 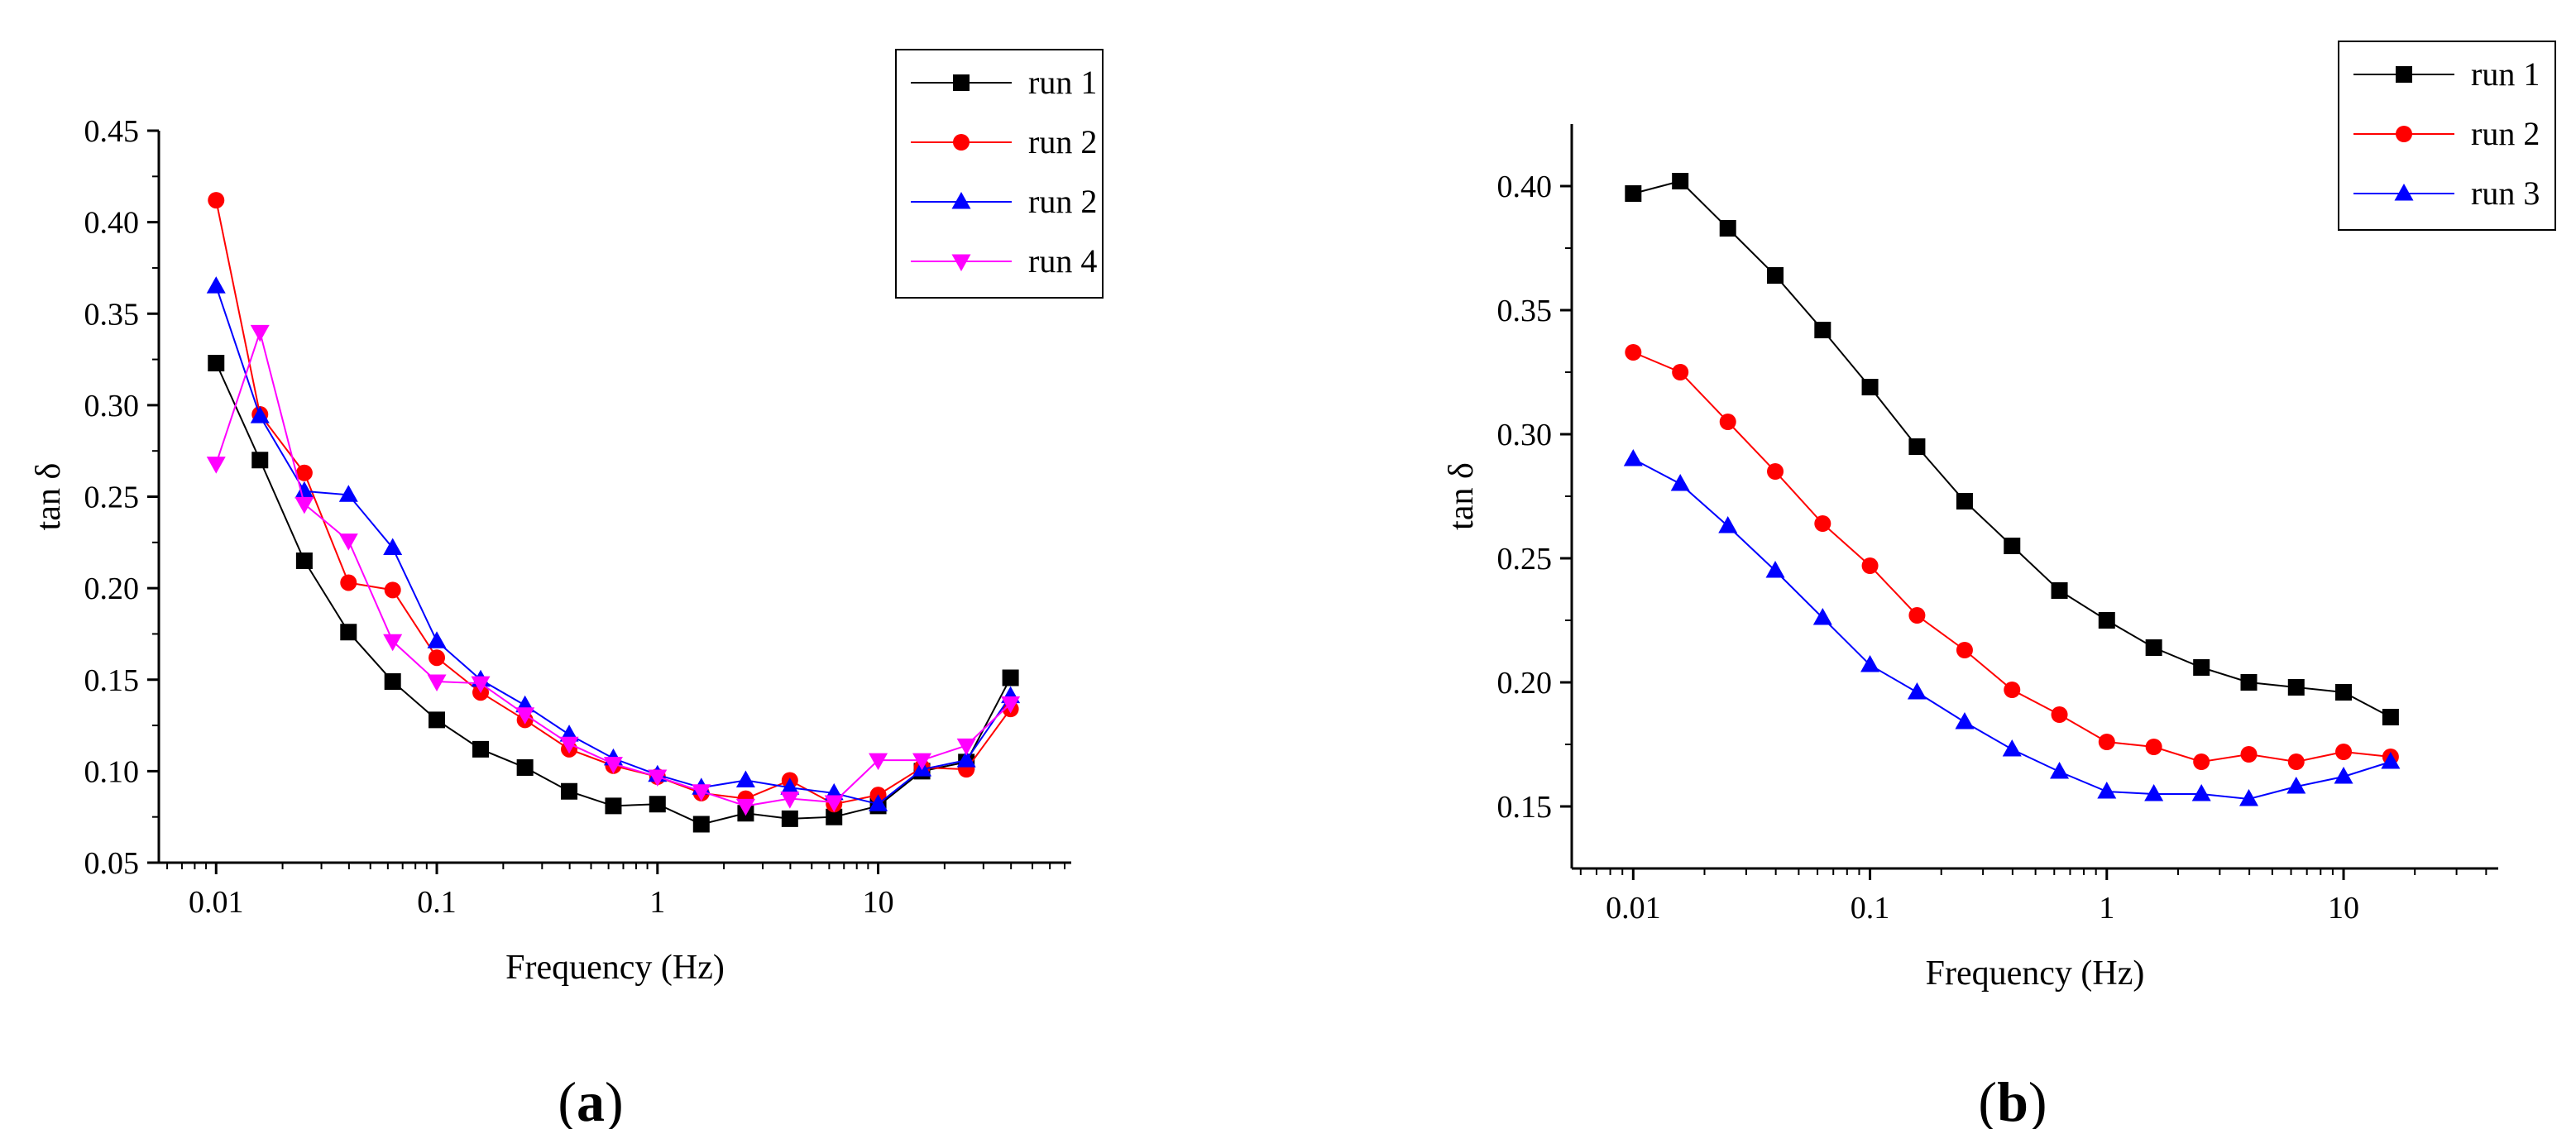 What do you see at coordinates (2038, 1099) in the screenshot?
I see `panel-label-close: )` at bounding box center [2038, 1099].